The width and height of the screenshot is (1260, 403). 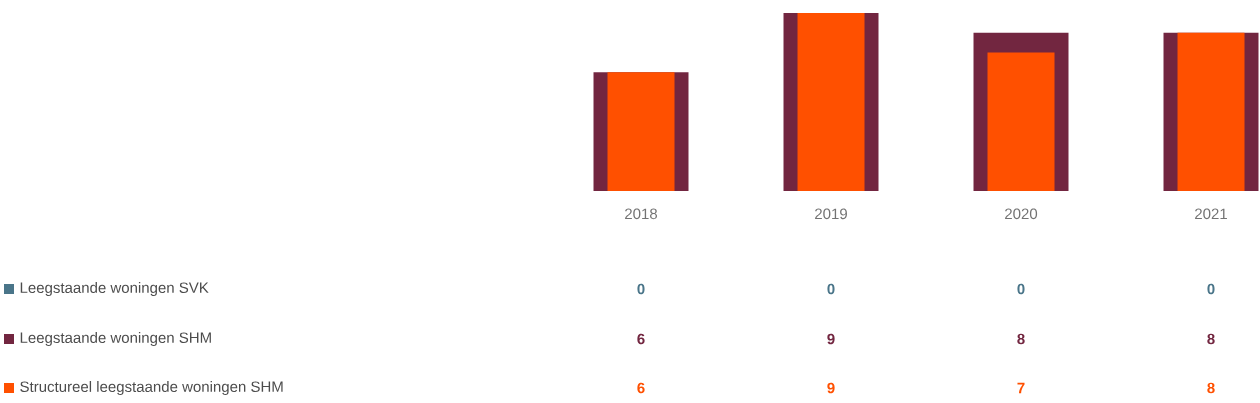 I want to click on x-tick-label: 2018, so click(x=641, y=214).